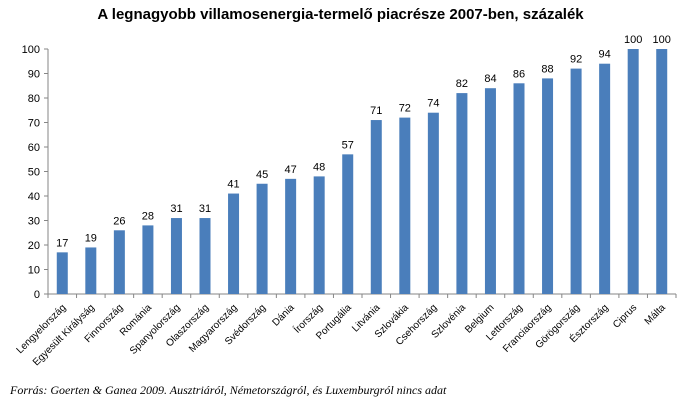  What do you see at coordinates (42, 329) in the screenshot?
I see `category-label: Lengyelország` at bounding box center [42, 329].